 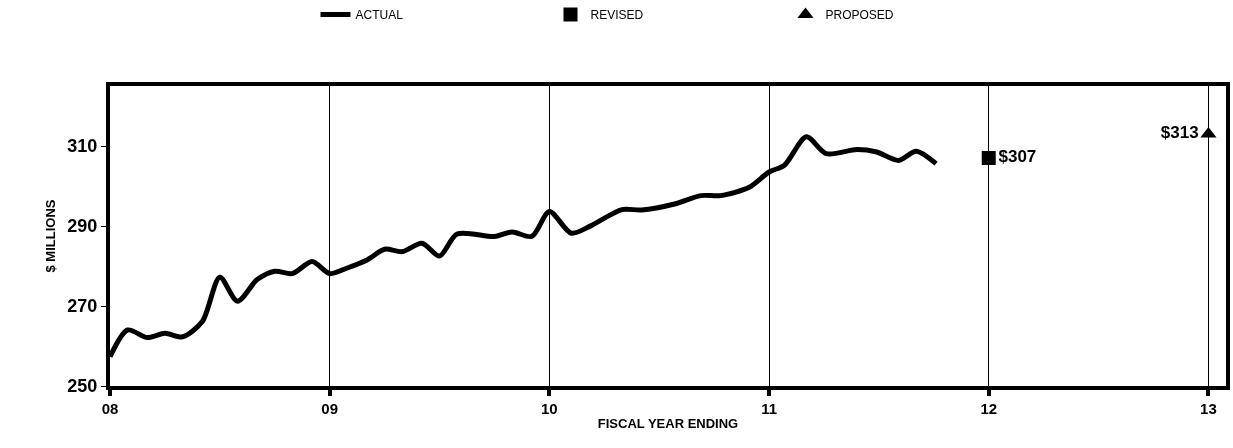 What do you see at coordinates (617, 15) in the screenshot?
I see `legend-label: REVISED` at bounding box center [617, 15].